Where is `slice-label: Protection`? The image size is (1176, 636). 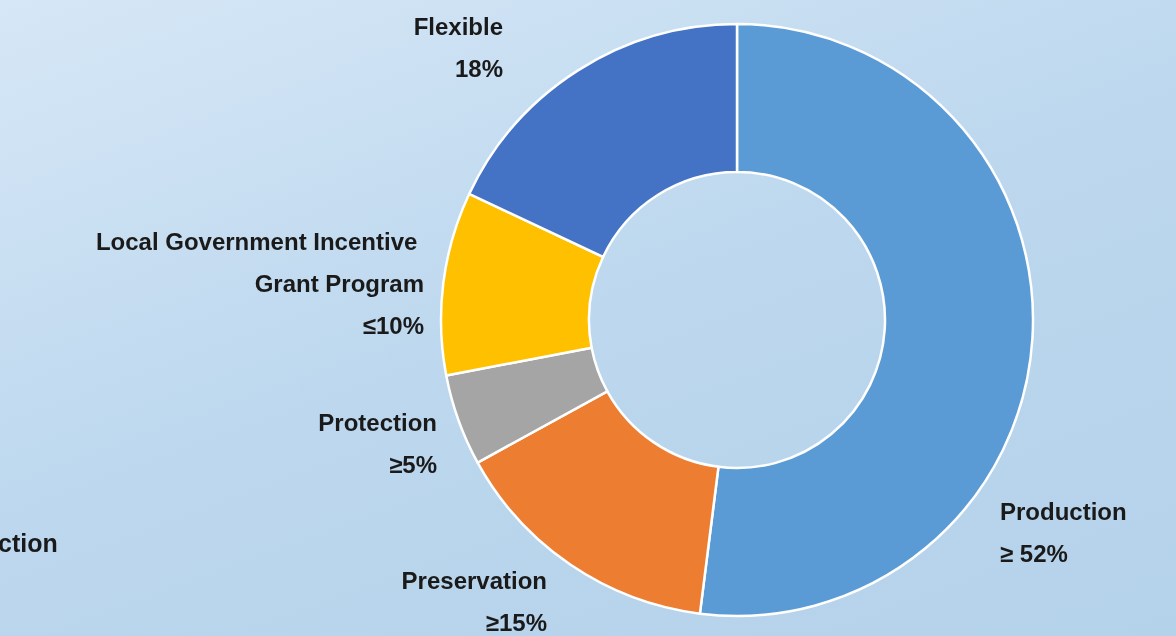 slice-label: Protection is located at coordinates (377, 422).